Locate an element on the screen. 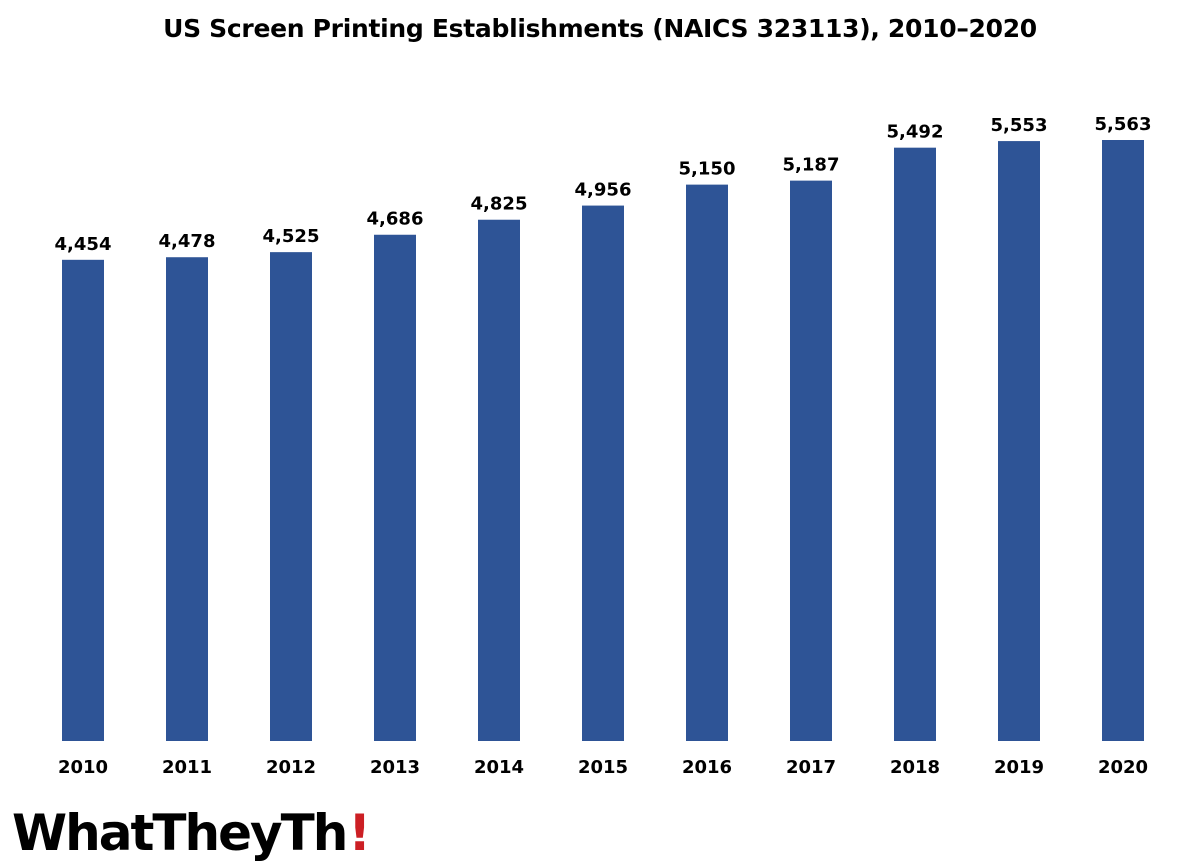  x-tick-label-2017: 2017 is located at coordinates (811, 767).